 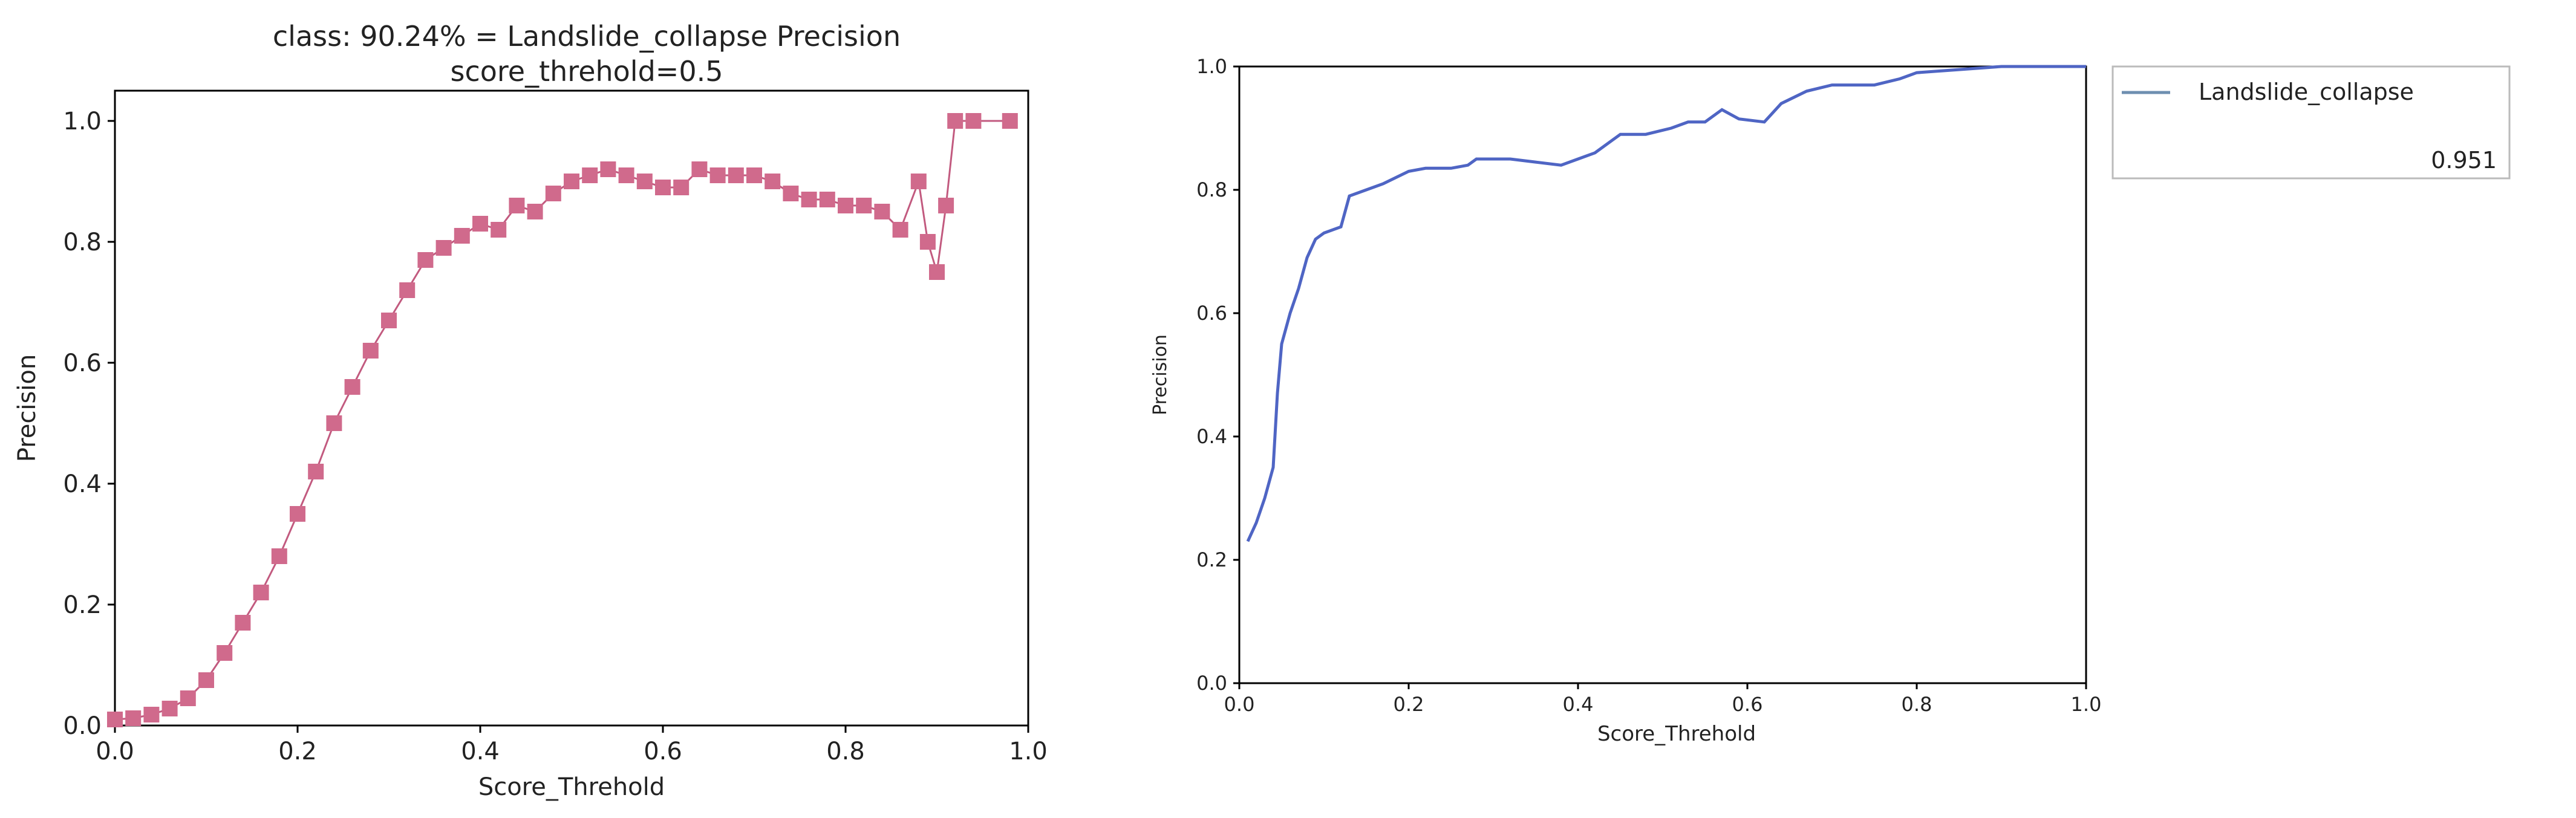 What do you see at coordinates (2306, 92) in the screenshot?
I see `legend-label: Landslide_collapse` at bounding box center [2306, 92].